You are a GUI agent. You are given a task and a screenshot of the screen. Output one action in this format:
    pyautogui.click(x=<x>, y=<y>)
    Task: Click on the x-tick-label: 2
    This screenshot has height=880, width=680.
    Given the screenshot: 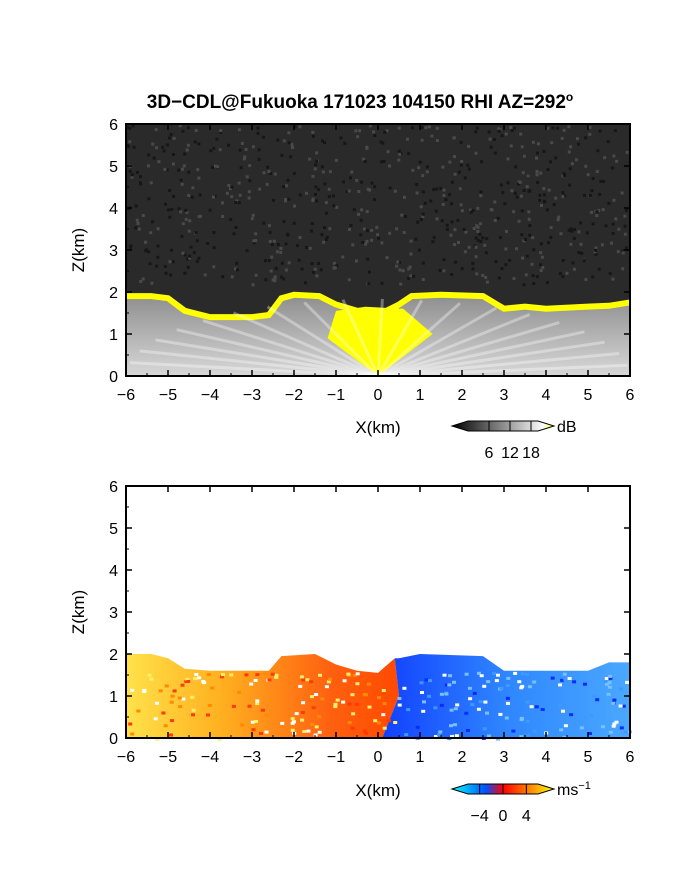 What is the action you would take?
    pyautogui.click(x=462, y=395)
    